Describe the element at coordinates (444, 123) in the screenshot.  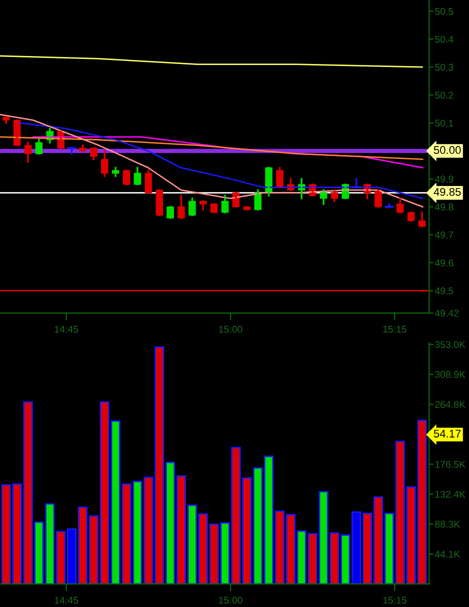
I see `y-tick-label: 50.1` at that location.